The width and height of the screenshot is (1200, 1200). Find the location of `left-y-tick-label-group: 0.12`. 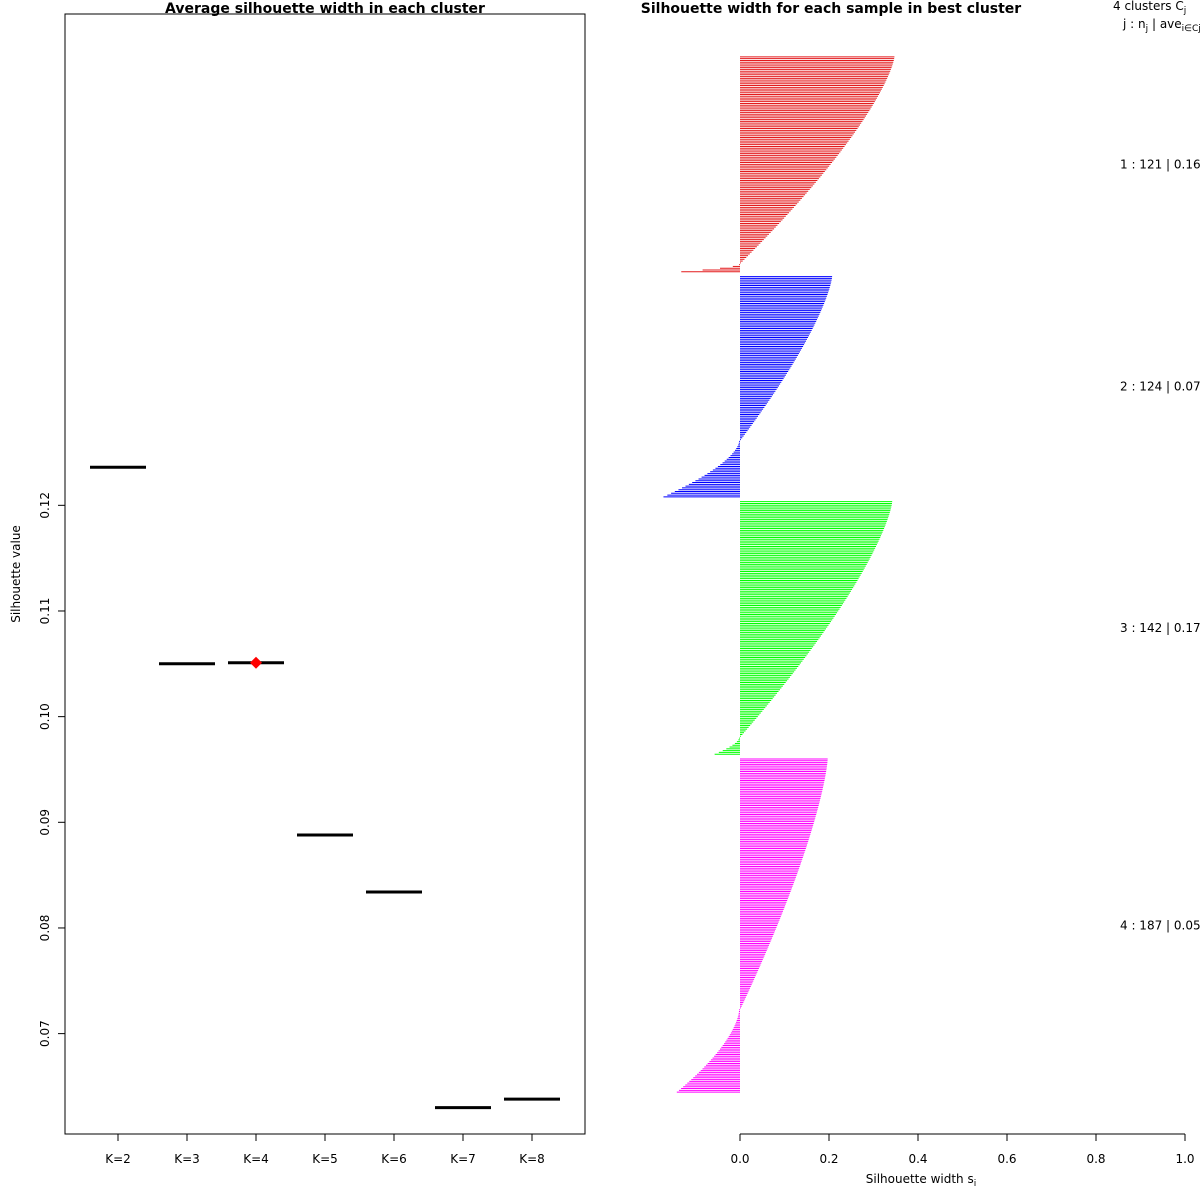

left-y-tick-label-group: 0.12 is located at coordinates (45, 505).